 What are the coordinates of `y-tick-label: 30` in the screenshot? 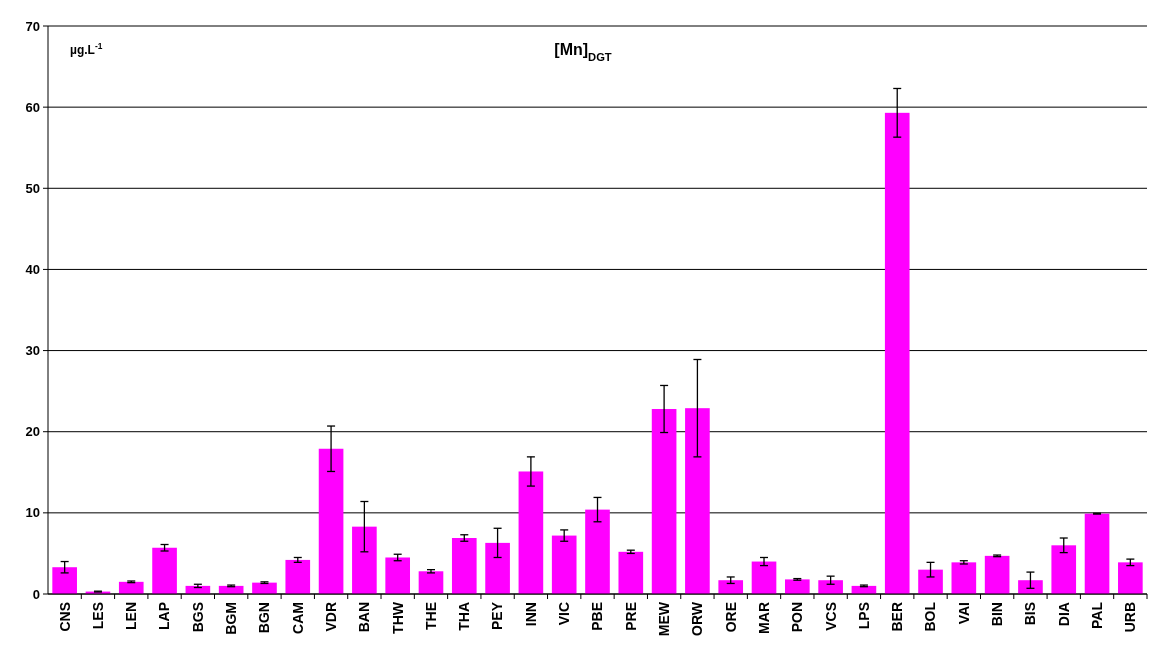 It's located at (32, 351).